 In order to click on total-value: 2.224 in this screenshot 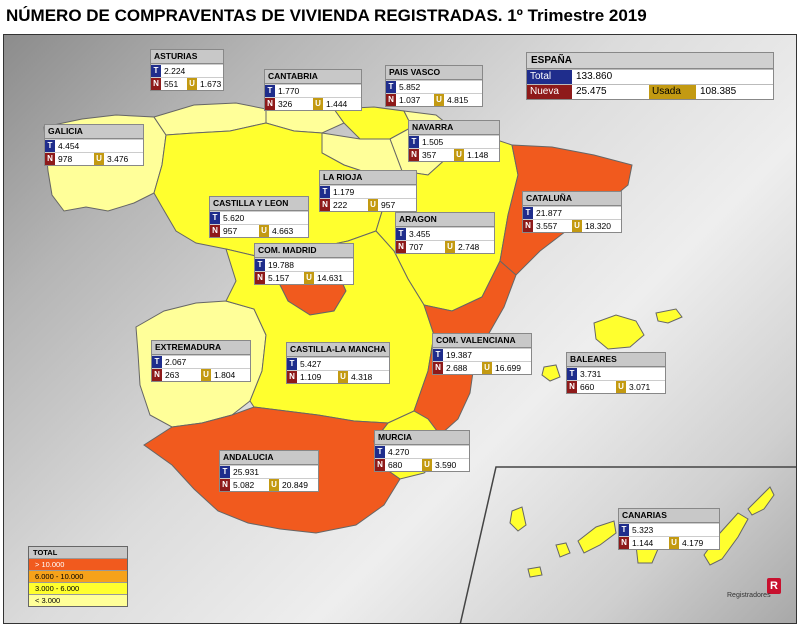, I will do `click(175, 71)`.